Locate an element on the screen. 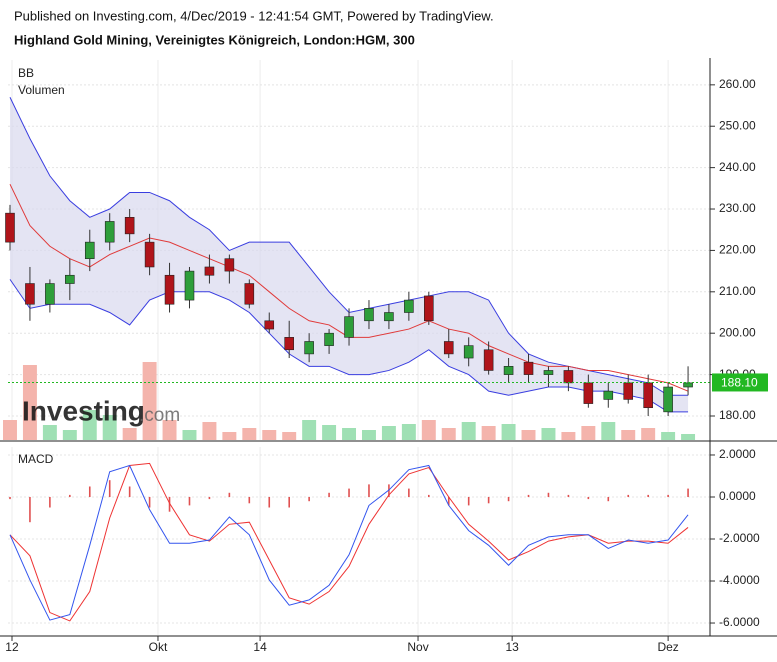  y-tick-label: 220.00 is located at coordinates (737, 250).